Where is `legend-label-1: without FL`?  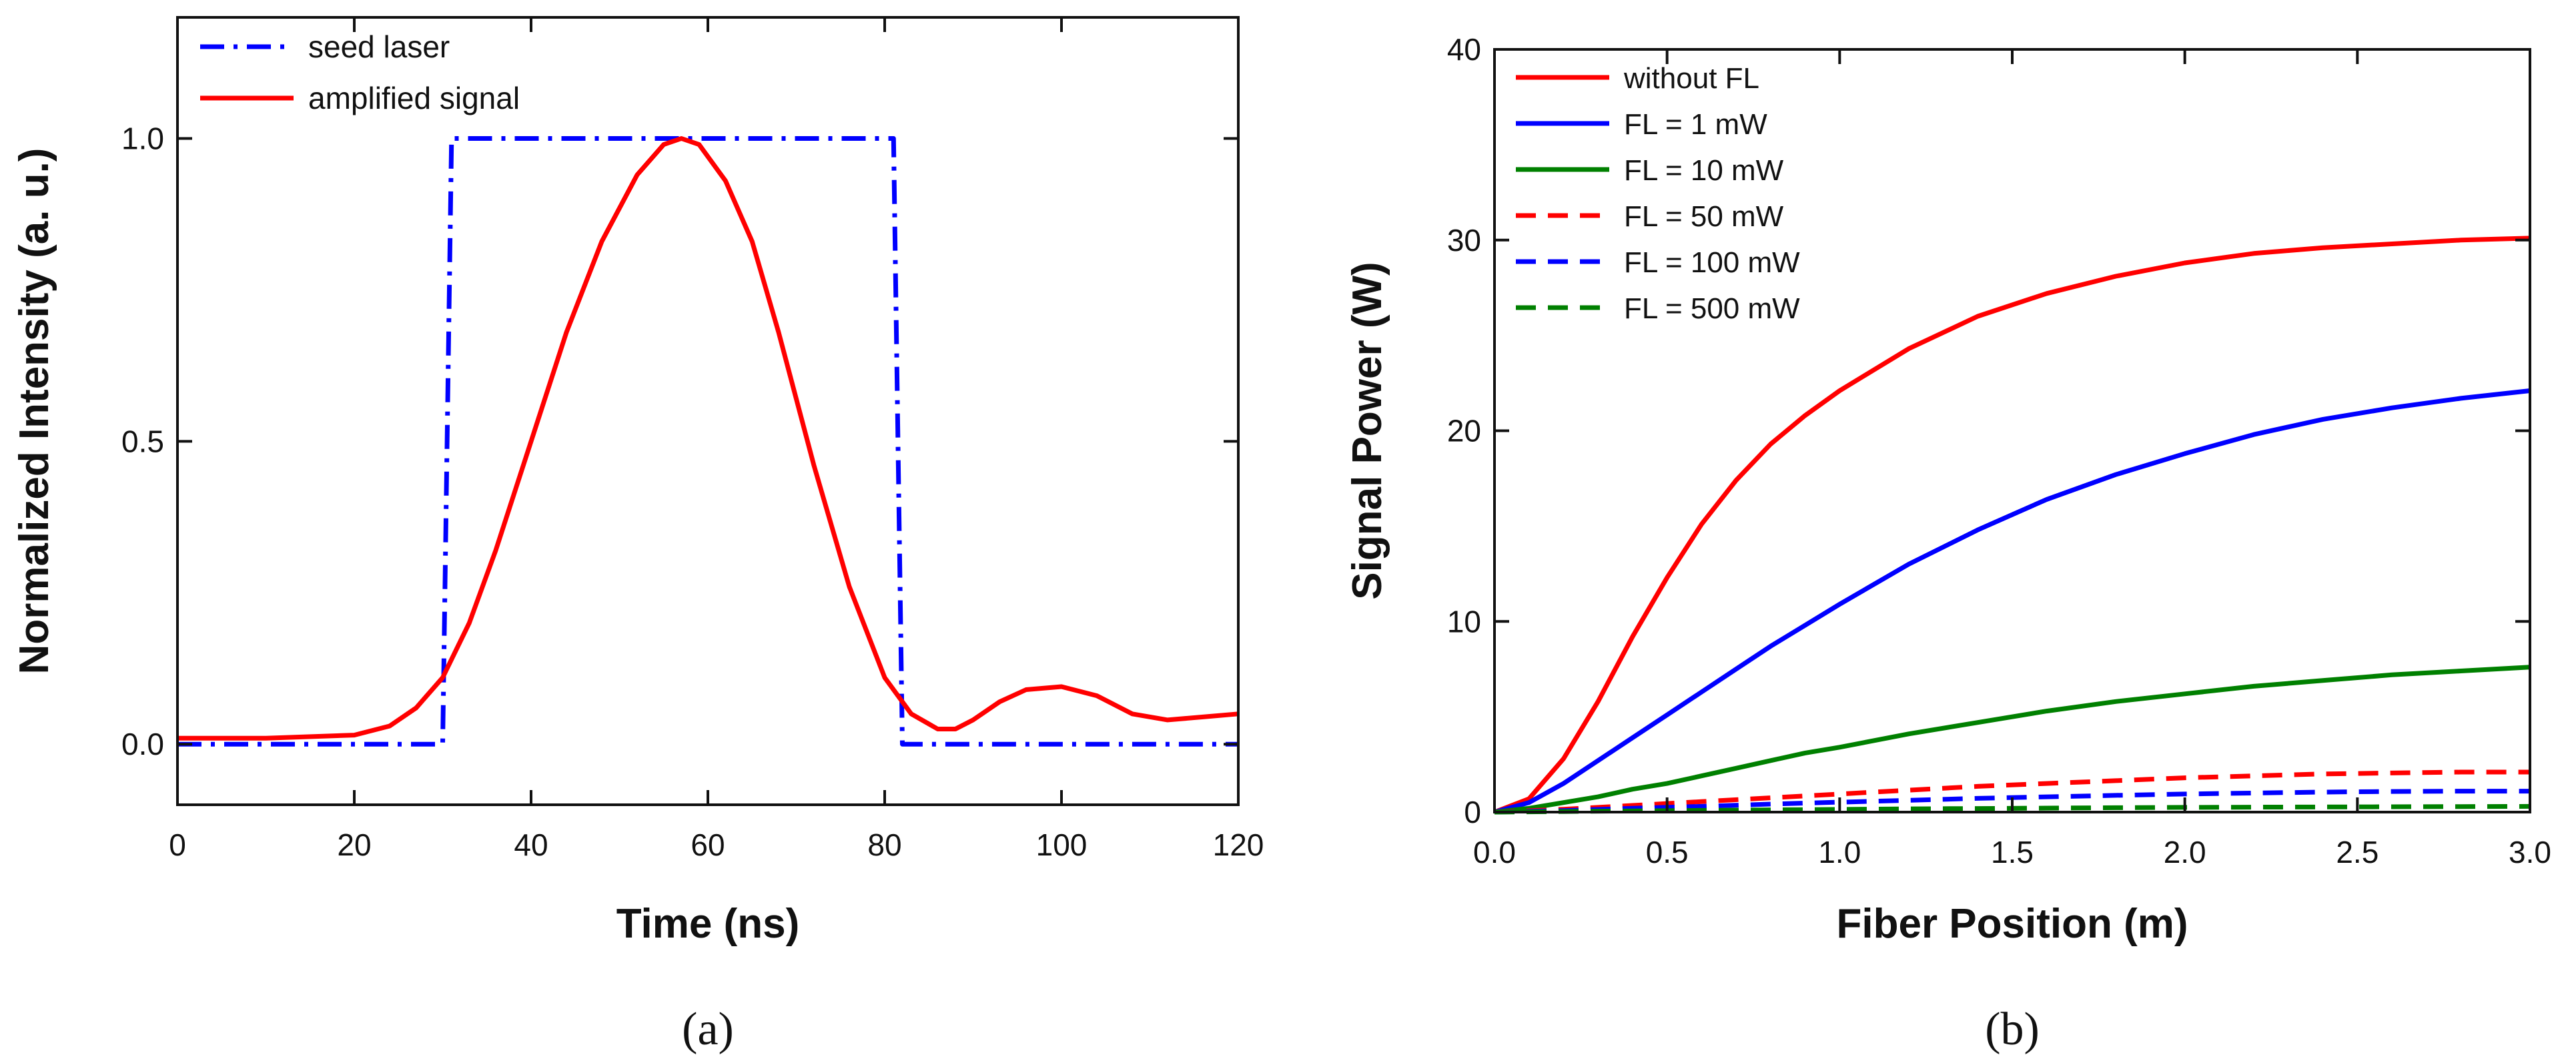
legend-label-1: without FL is located at coordinates (1691, 79).